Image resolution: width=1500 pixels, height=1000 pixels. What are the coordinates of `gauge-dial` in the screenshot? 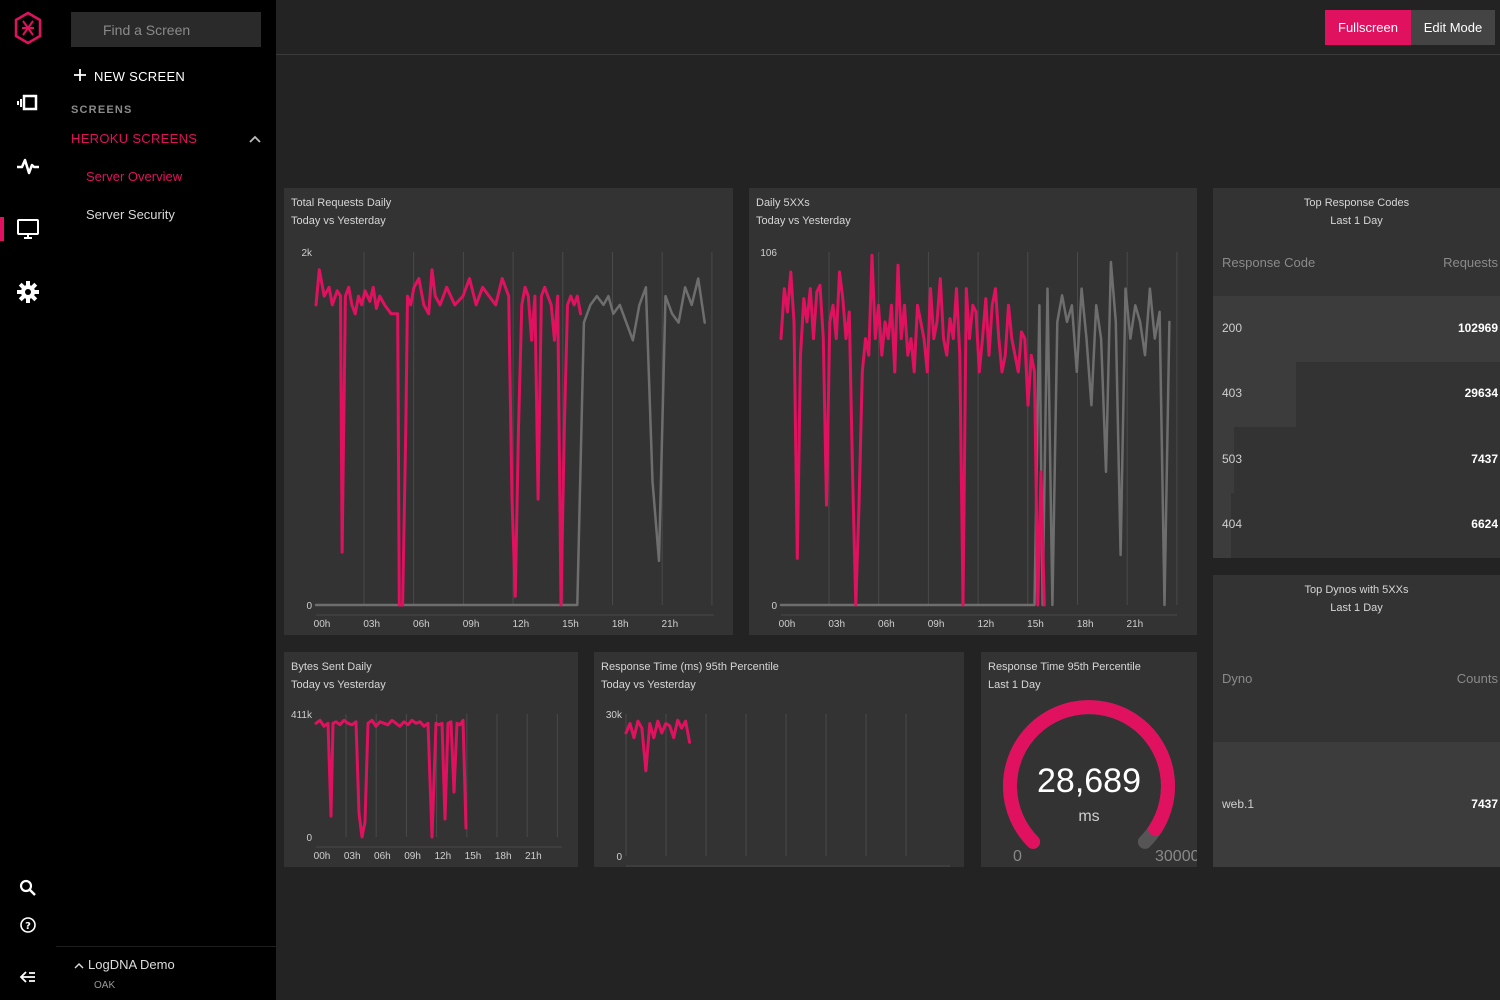 It's located at (1089, 774).